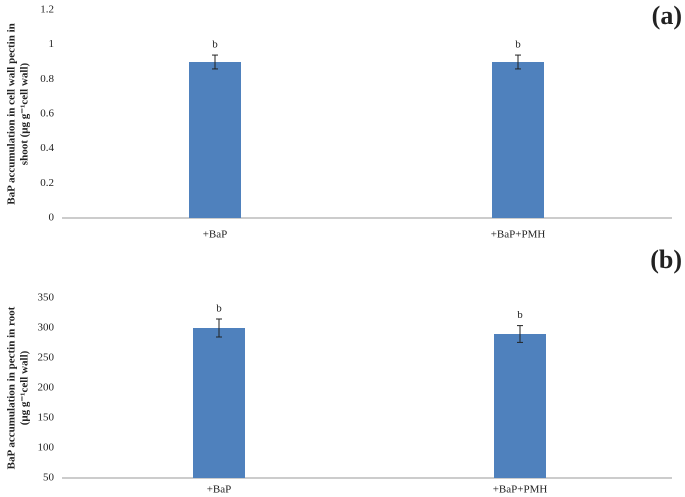 This screenshot has width=685, height=497. I want to click on y-tick-label: 0.8, so click(47, 79).